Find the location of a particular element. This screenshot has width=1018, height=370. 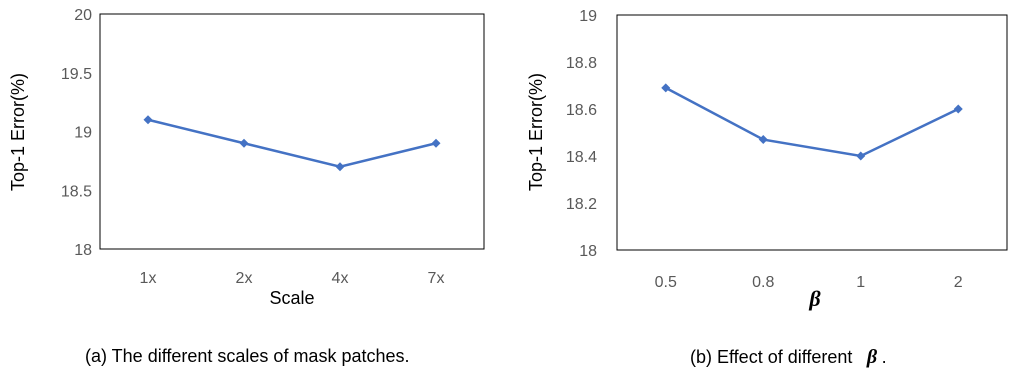

chart-a-x-ticks: 1x 2x 4x 7x is located at coordinates (292, 278).